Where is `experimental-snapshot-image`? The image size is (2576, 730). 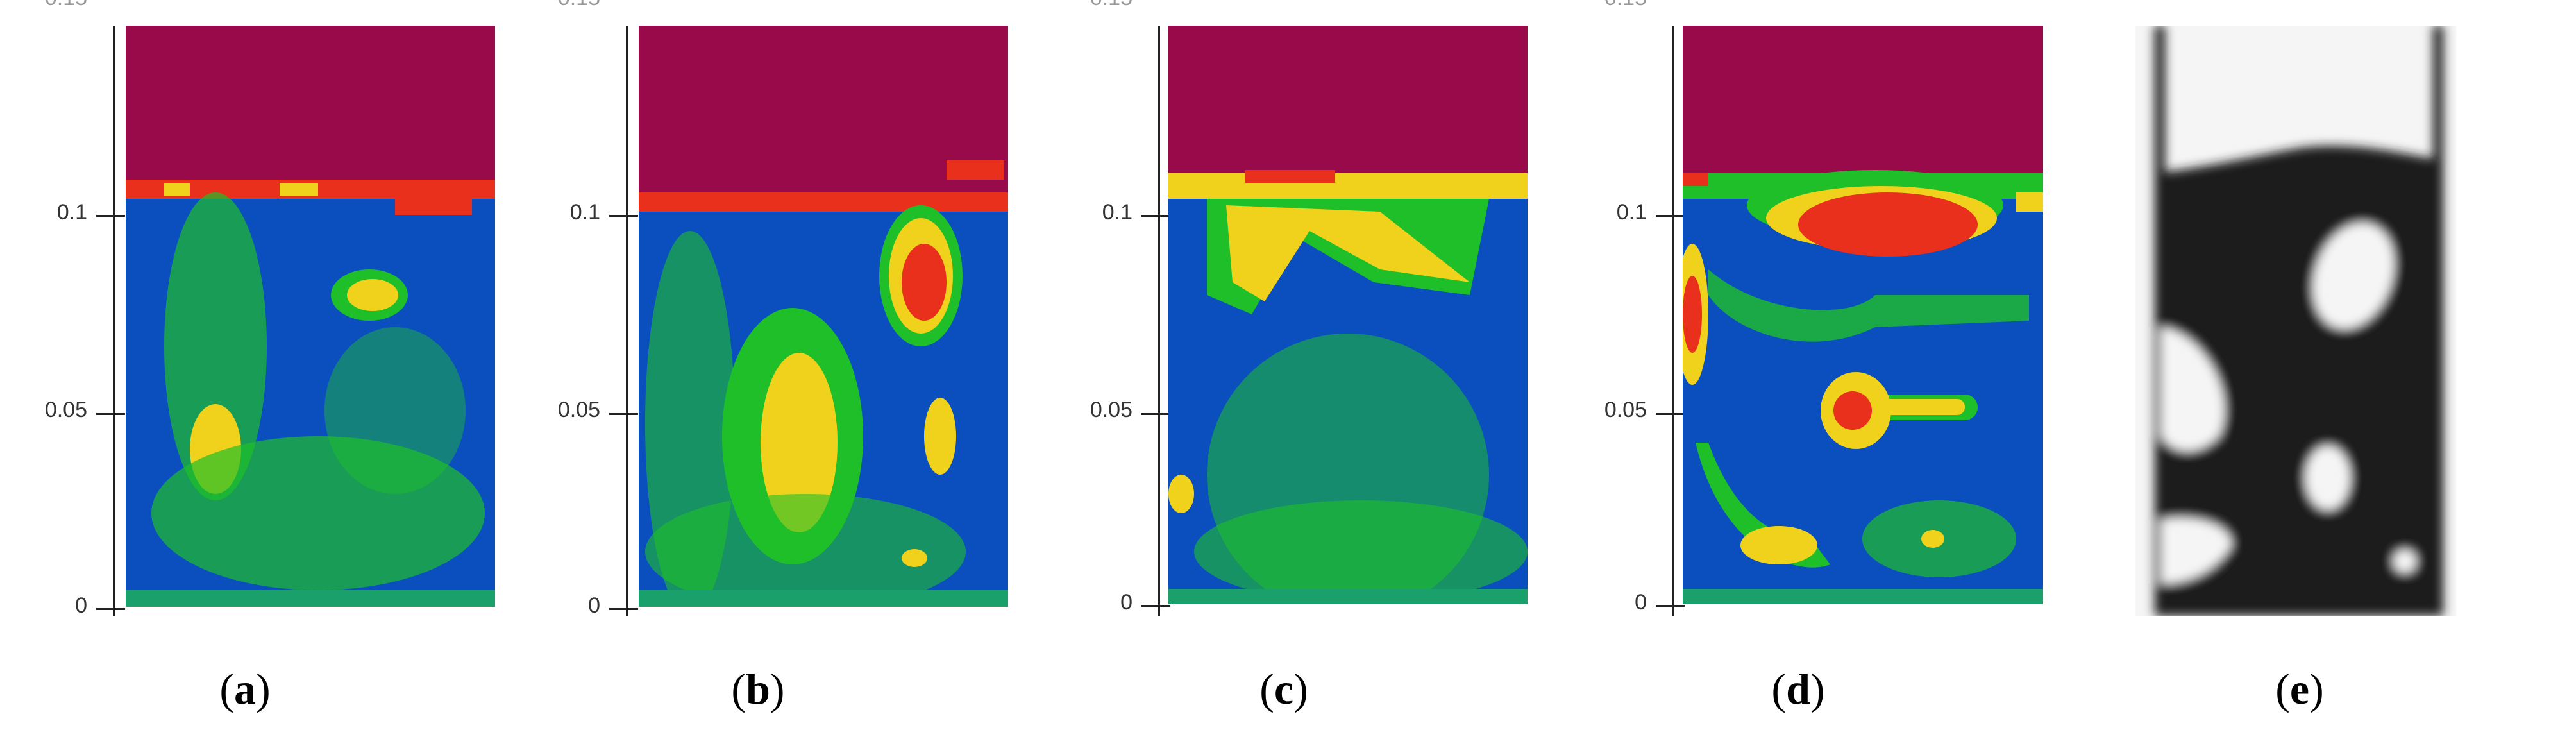
experimental-snapshot-image is located at coordinates (2295, 321).